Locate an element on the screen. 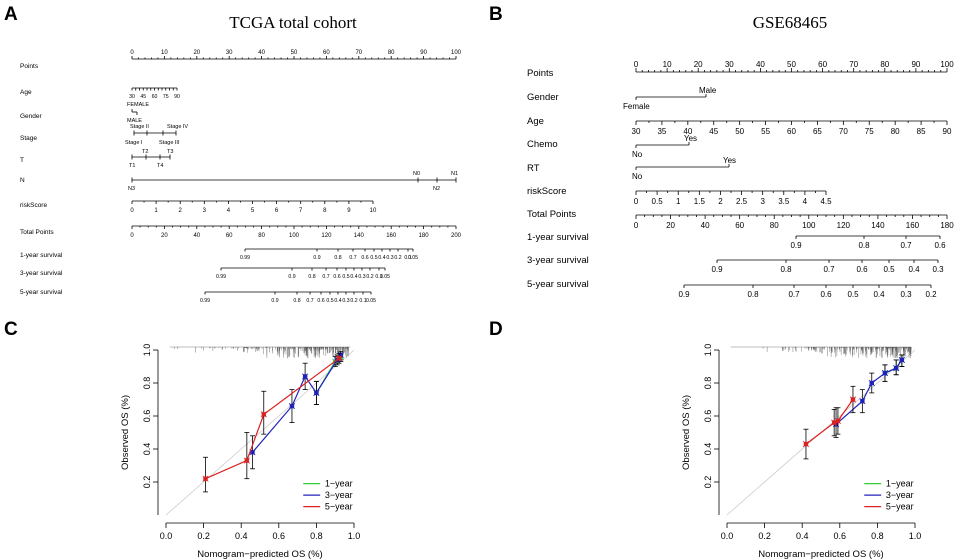 This screenshot has width=955, height=560. tick-label: 6 is located at coordinates (277, 211).